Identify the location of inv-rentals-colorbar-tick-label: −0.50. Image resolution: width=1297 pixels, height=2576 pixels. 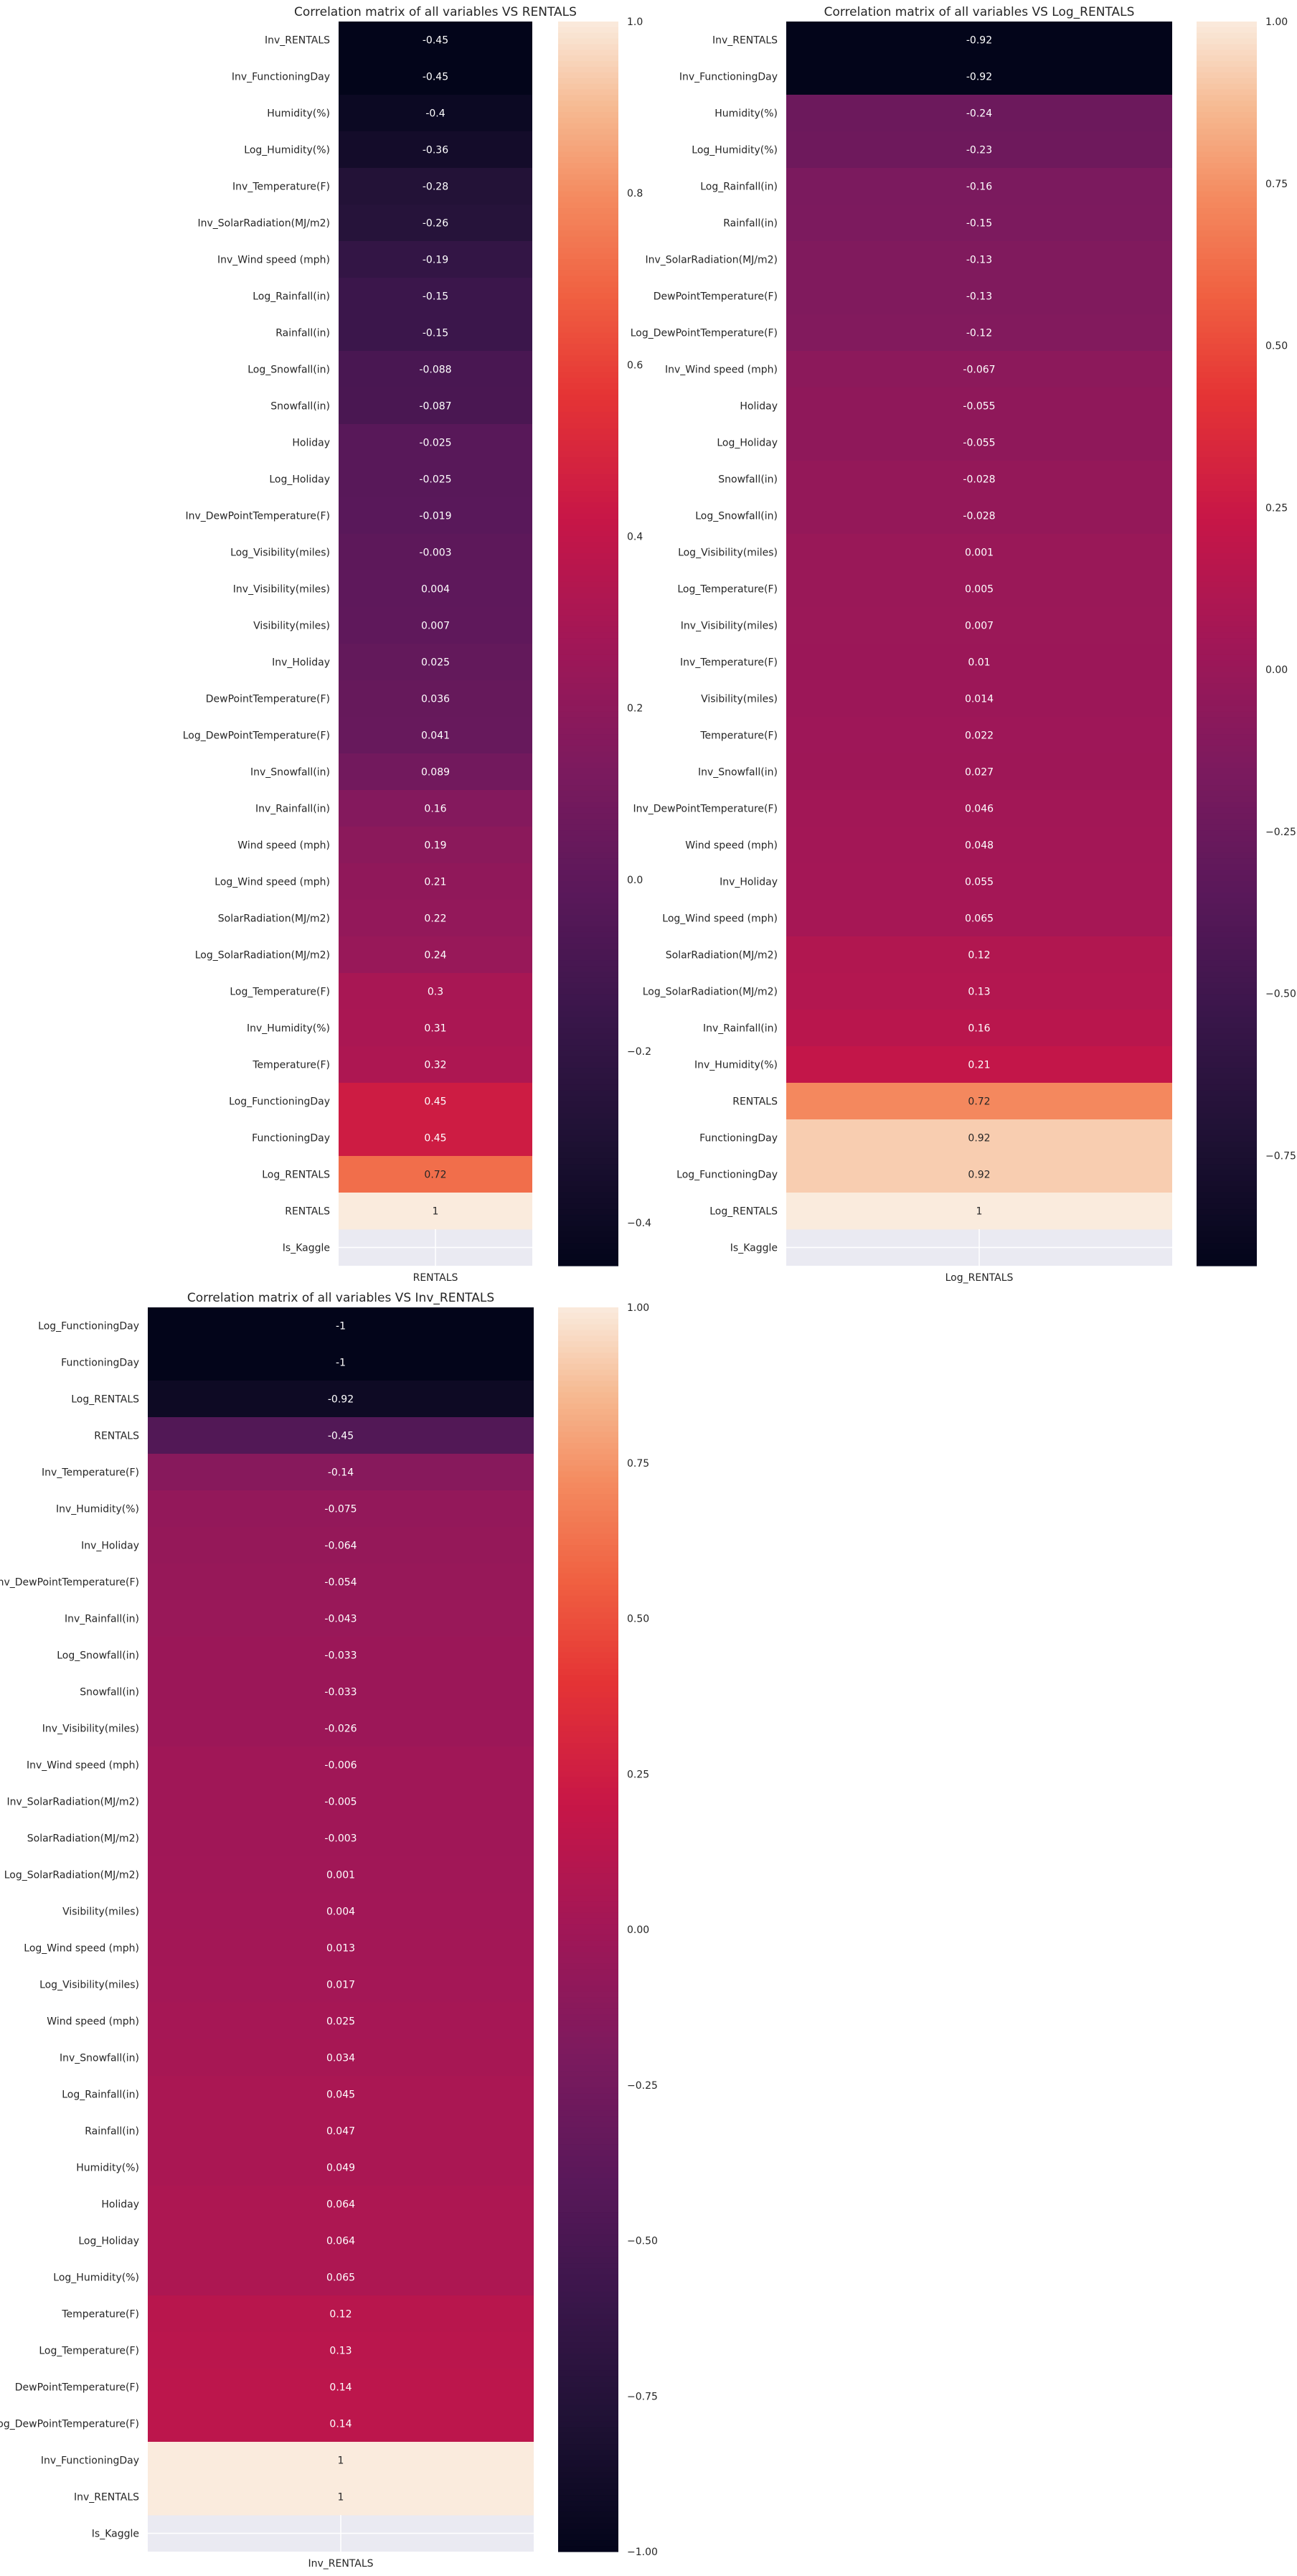
(642, 2241).